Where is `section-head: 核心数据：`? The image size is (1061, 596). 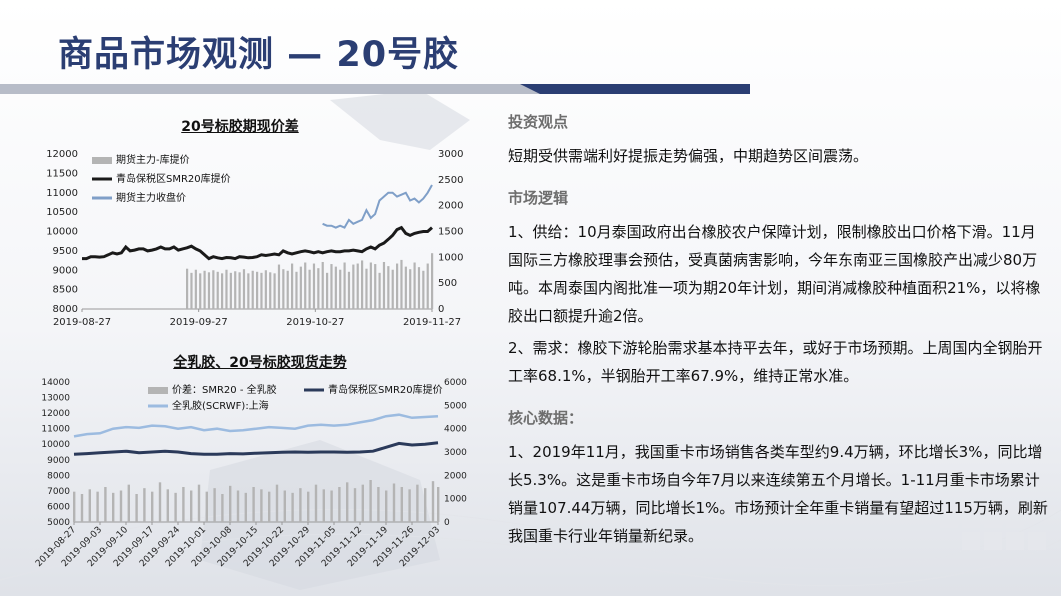
section-head: 核心数据： is located at coordinates (546, 418).